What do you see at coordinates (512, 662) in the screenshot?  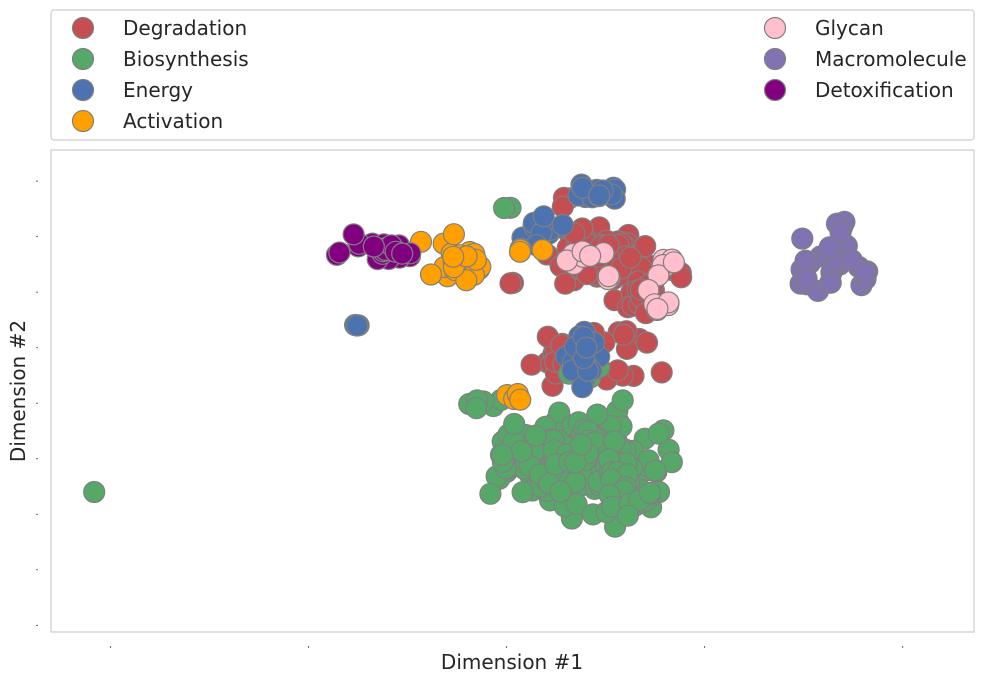 I see `x-axis-label: Dimension #1` at bounding box center [512, 662].